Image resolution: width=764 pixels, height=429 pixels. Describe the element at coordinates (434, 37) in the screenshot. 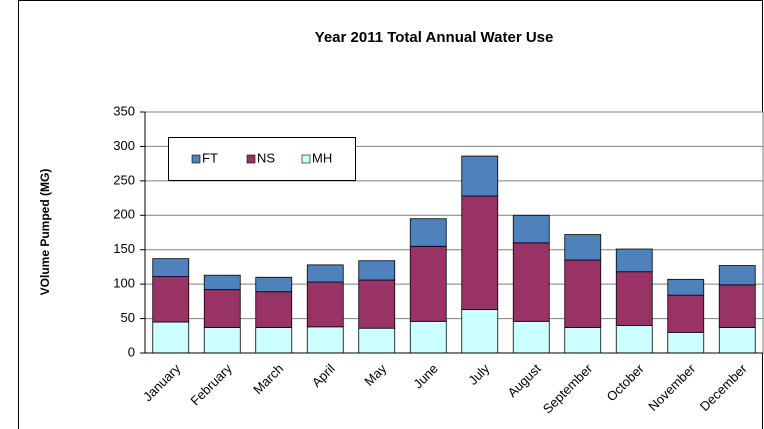

I see `chart-title: Year 2011 Total Annual Water Use` at that location.